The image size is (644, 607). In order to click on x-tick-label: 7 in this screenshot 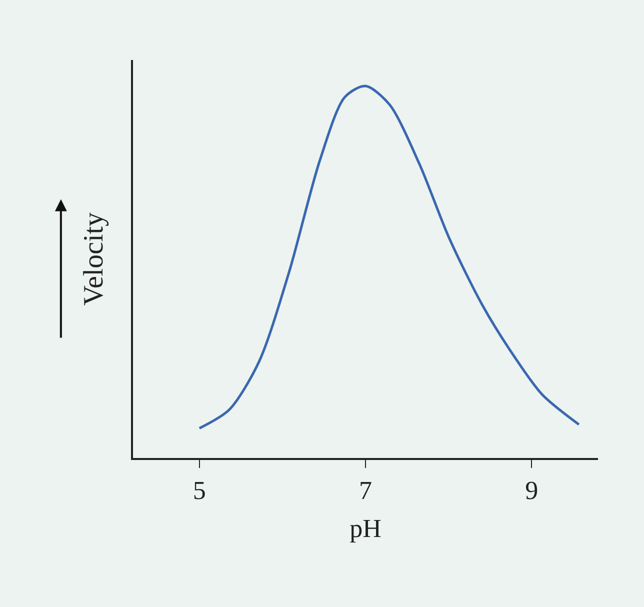, I will do `click(365, 490)`.